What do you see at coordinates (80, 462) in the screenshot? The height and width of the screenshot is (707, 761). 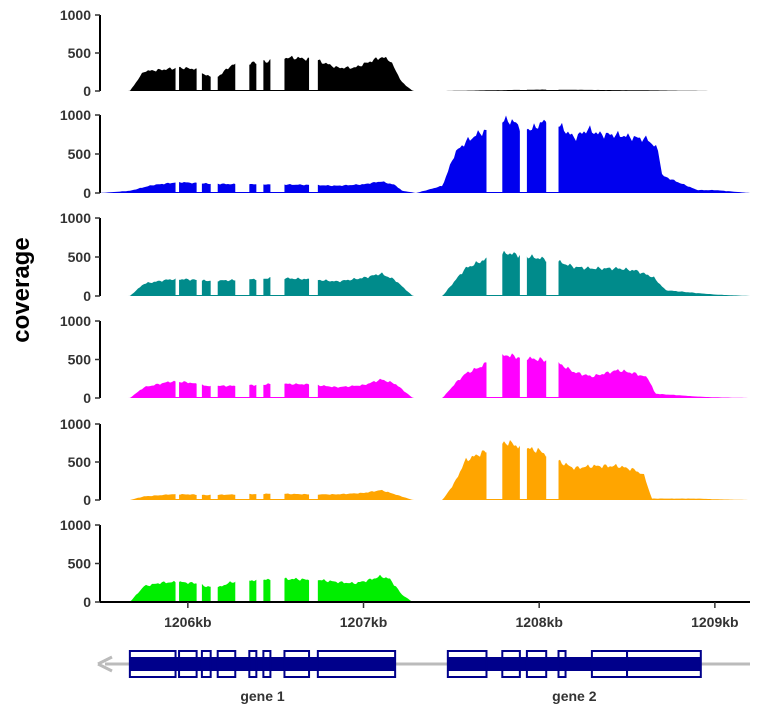 I see `y-tick-label-500-track-5: 500` at bounding box center [80, 462].